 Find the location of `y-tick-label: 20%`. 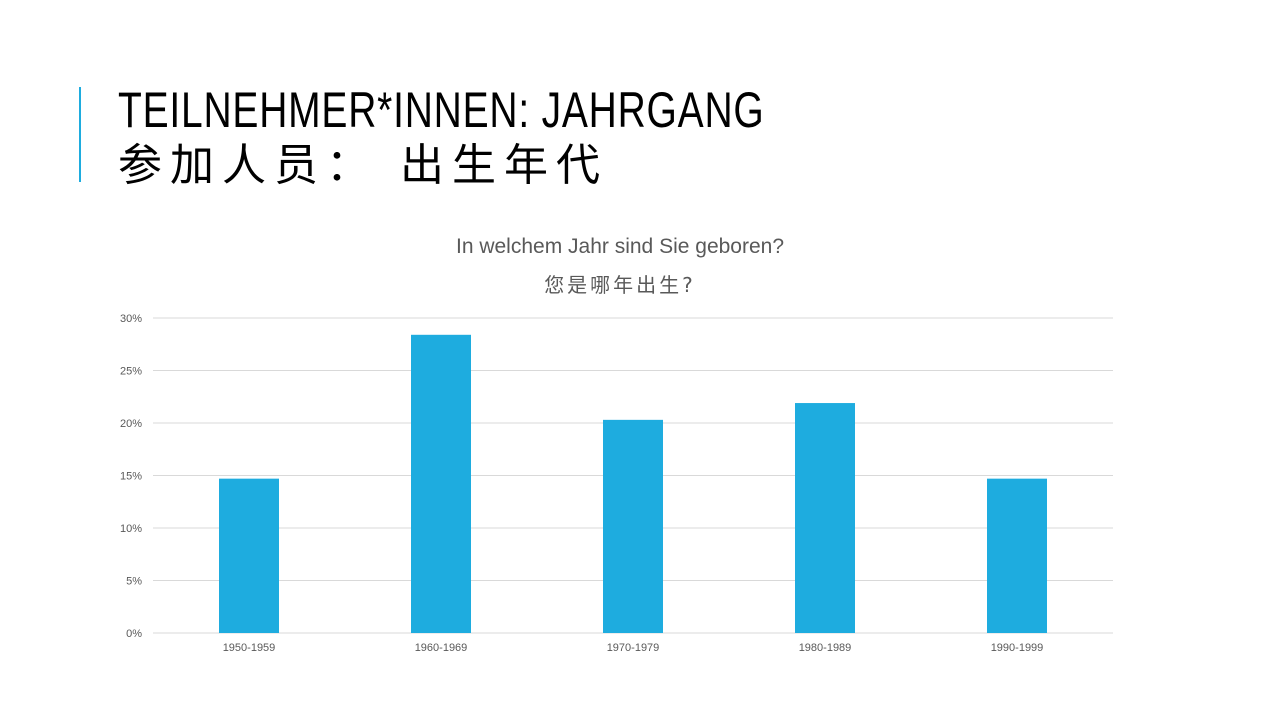

y-tick-label: 20% is located at coordinates (131, 424).